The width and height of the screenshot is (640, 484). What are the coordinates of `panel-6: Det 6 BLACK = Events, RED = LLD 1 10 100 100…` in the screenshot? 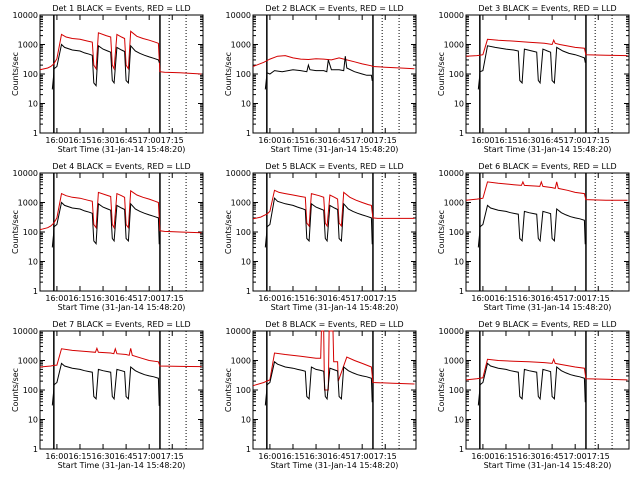 It's located at (533, 237).